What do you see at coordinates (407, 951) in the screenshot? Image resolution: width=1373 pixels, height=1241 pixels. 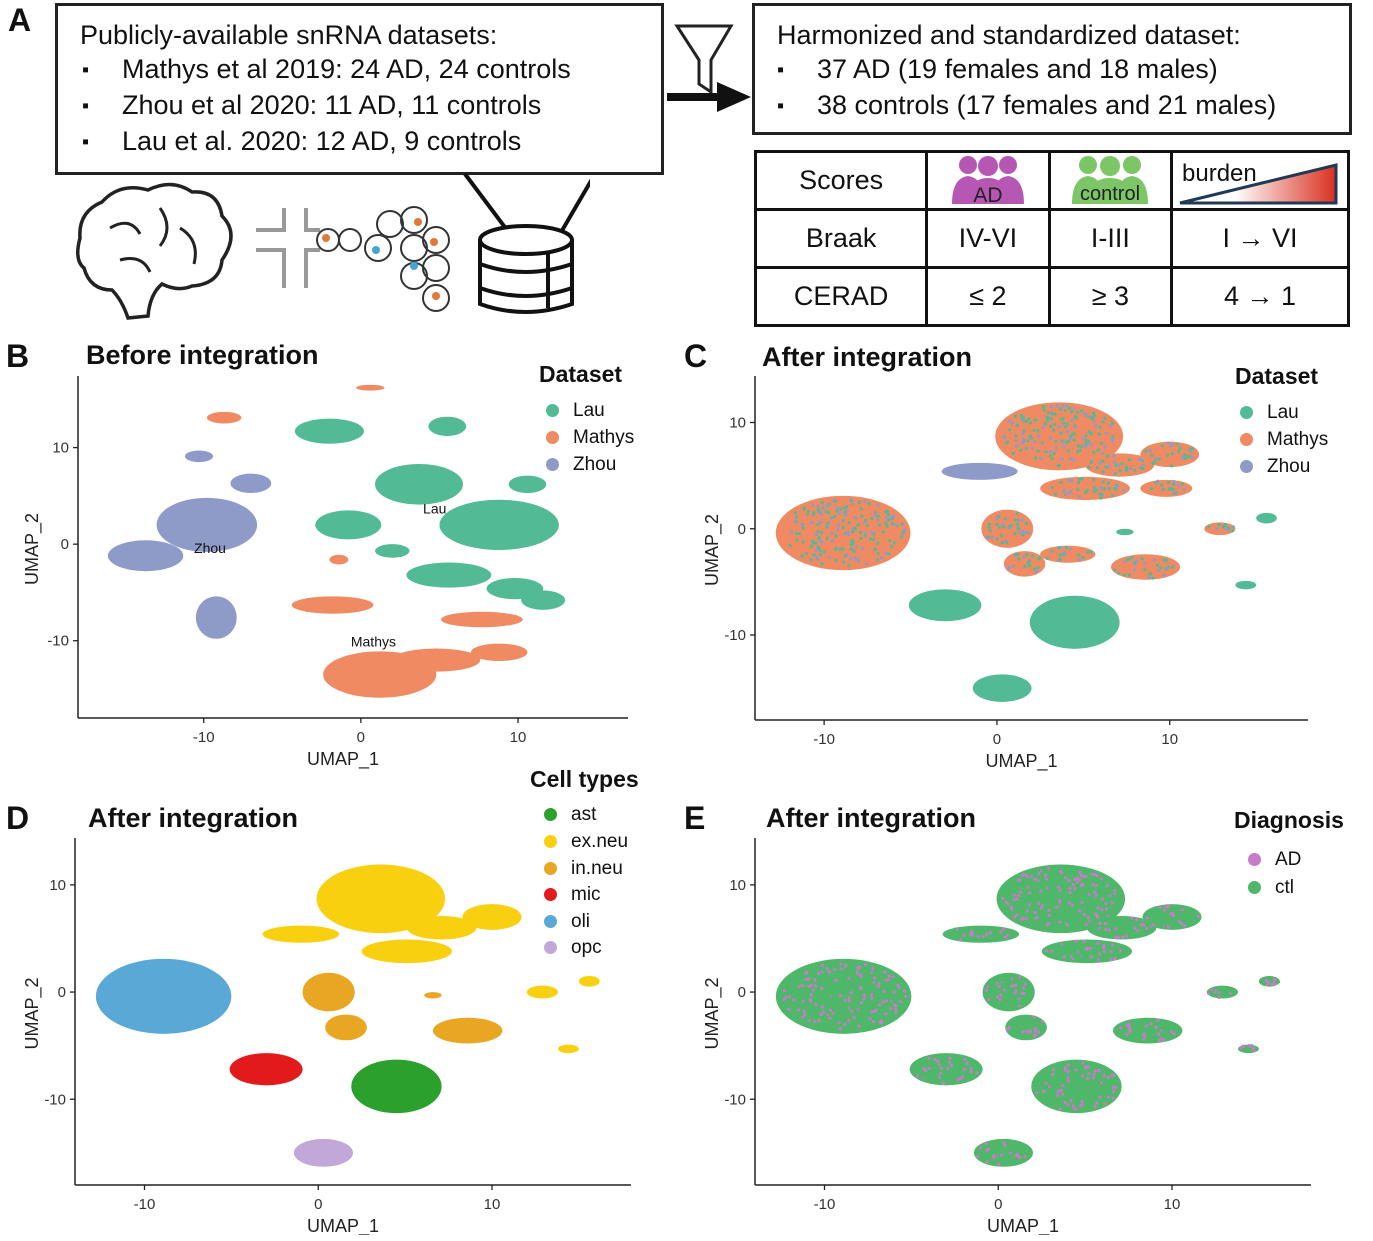 I see `cluster-exneu` at bounding box center [407, 951].